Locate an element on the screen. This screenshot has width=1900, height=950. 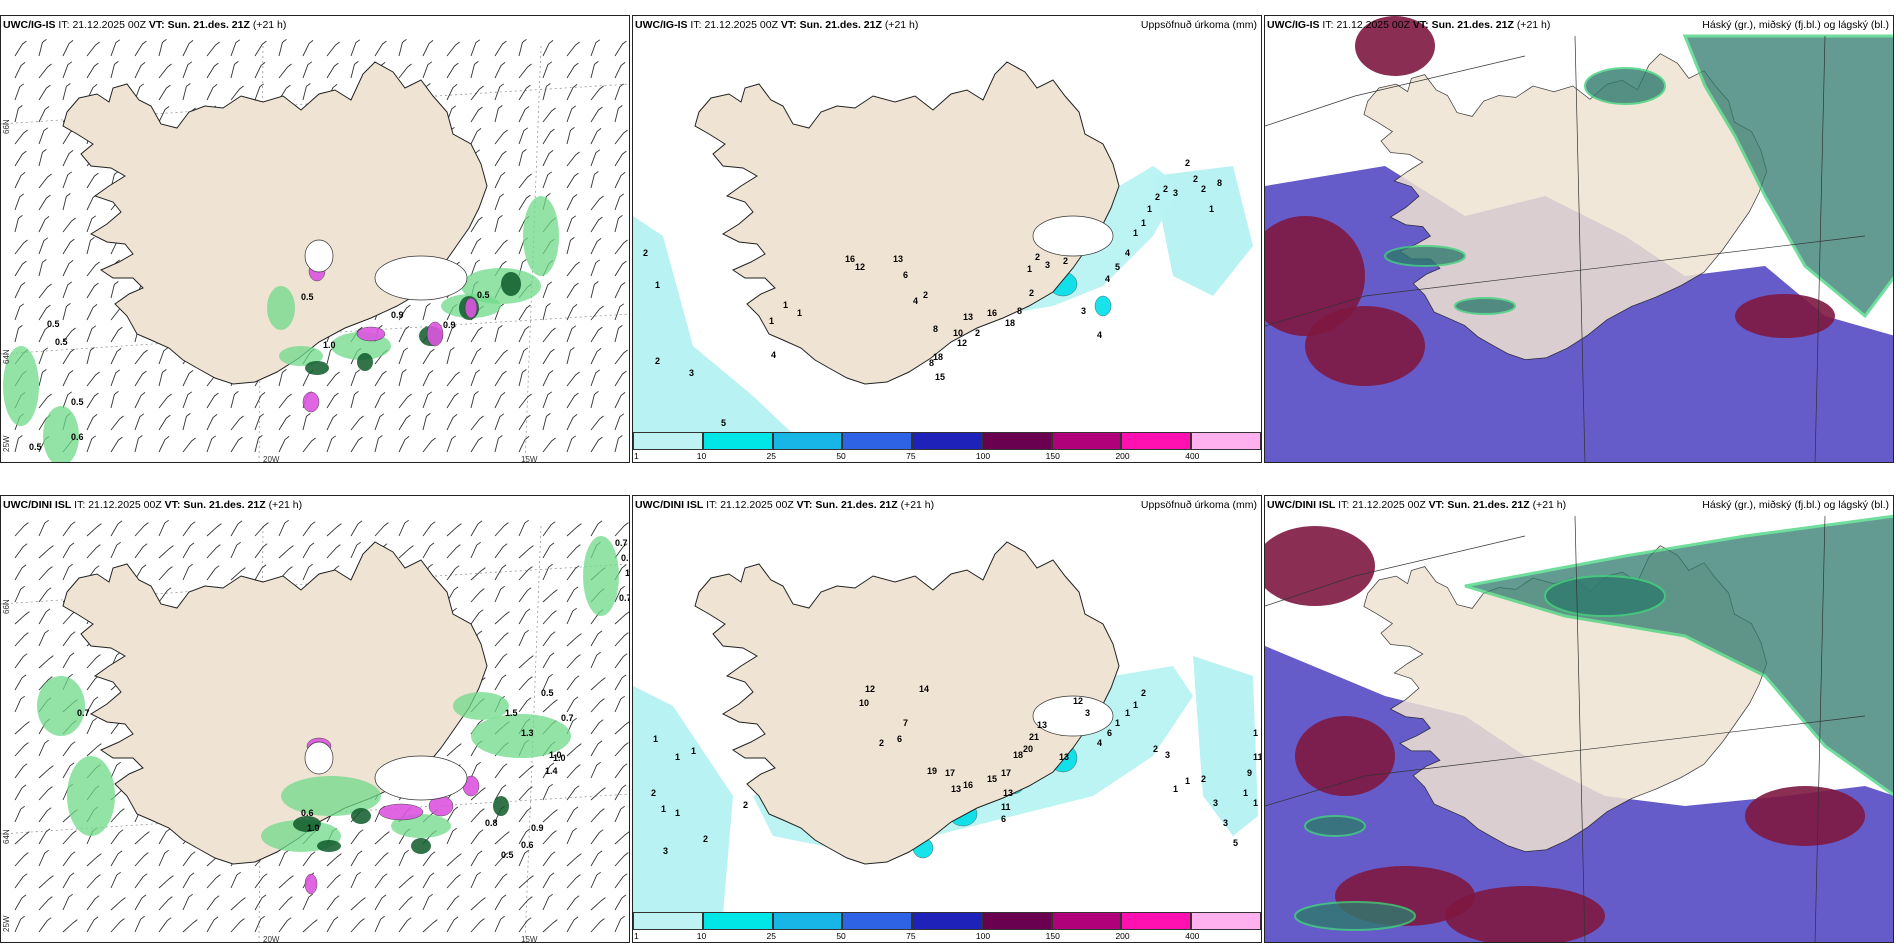
precip-value-label: 2 is located at coordinates (1065, 261).